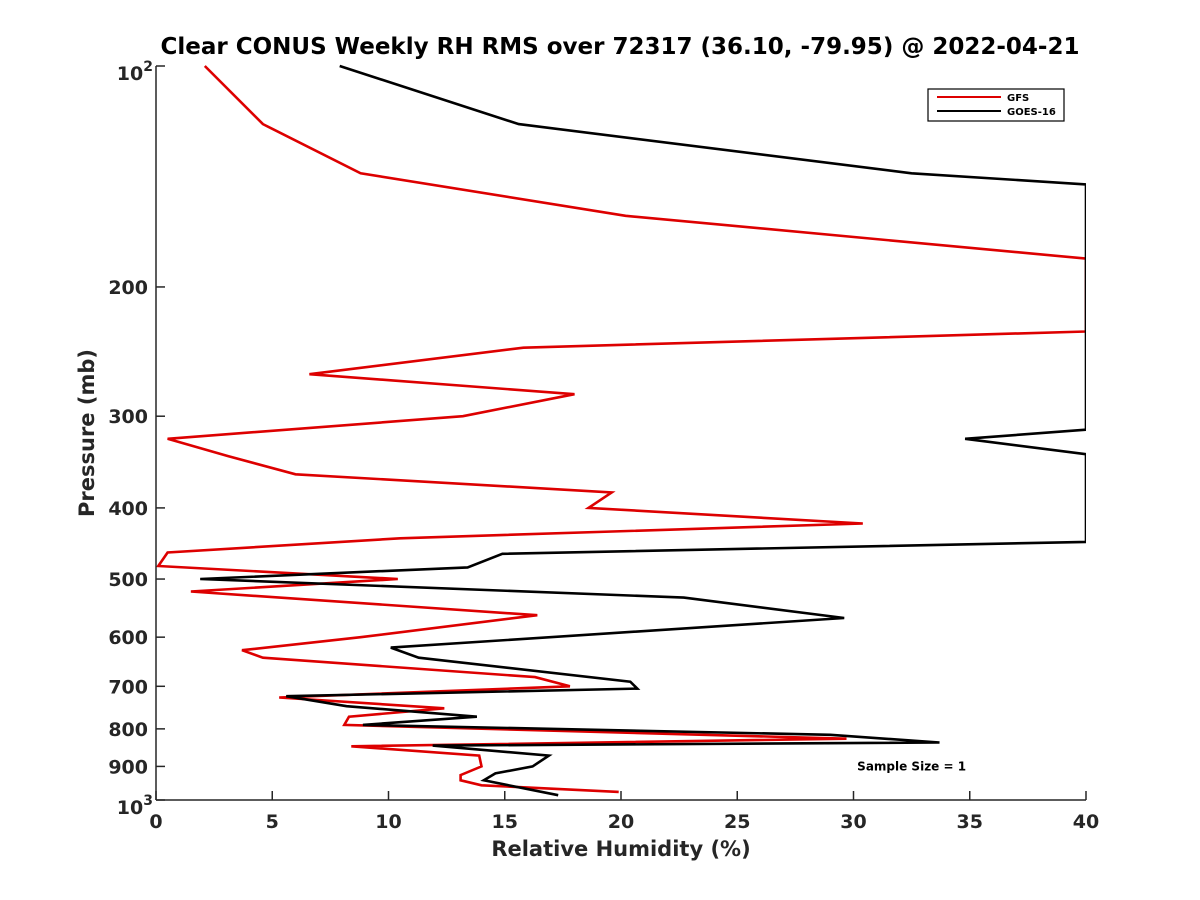 This screenshot has height=900, width=1200. Describe the element at coordinates (128, 509) in the screenshot. I see `y-tick-label: 400` at that location.